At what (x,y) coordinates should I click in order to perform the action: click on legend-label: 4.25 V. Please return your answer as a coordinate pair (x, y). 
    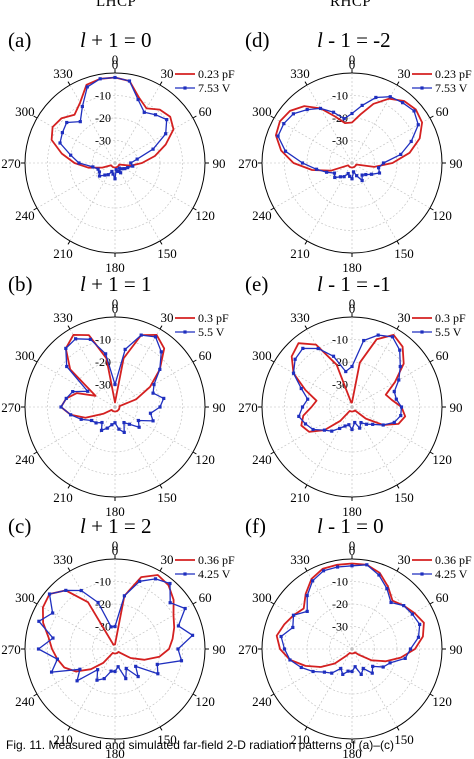
    Looking at the image, I should click on (451, 574).